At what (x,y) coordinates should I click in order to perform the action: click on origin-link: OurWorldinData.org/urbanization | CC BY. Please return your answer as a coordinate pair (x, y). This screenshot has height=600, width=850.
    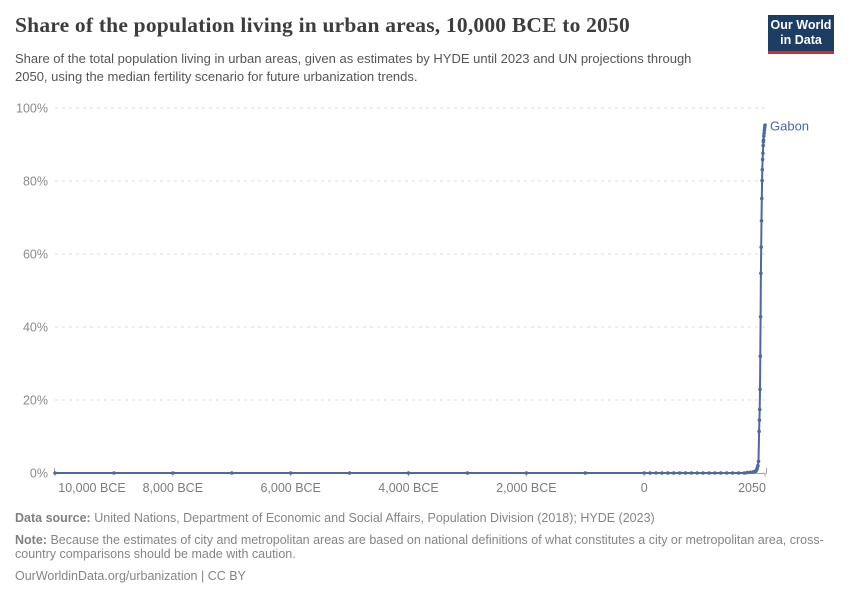
    Looking at the image, I should click on (130, 575).